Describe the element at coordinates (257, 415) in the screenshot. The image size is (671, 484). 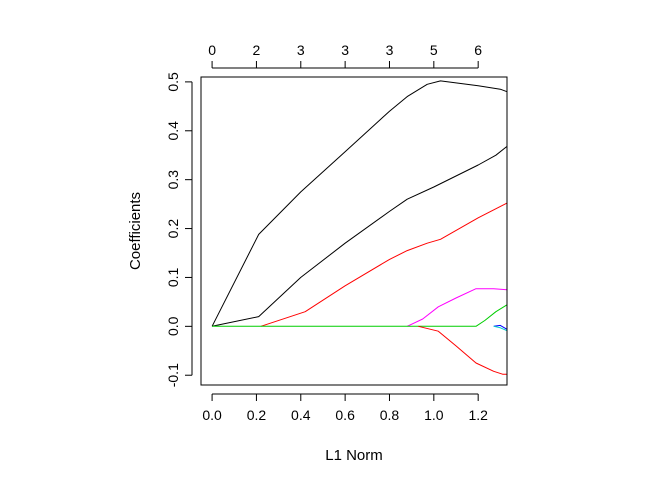
I see `x-tick-label: 0.2` at that location.